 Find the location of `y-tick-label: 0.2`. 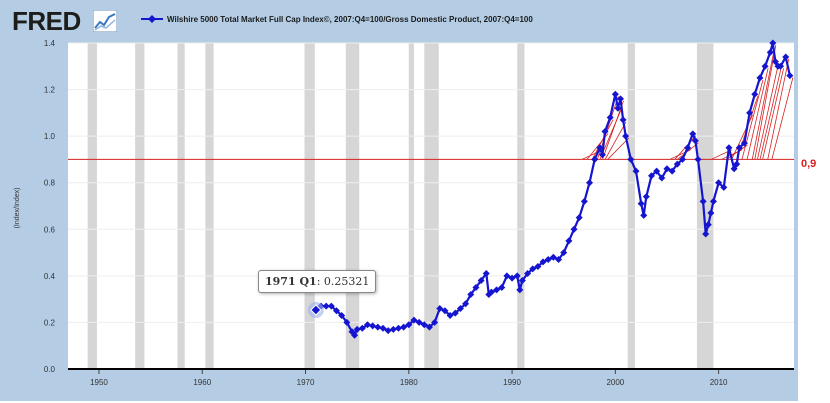

y-tick-label: 0.2 is located at coordinates (50, 322).